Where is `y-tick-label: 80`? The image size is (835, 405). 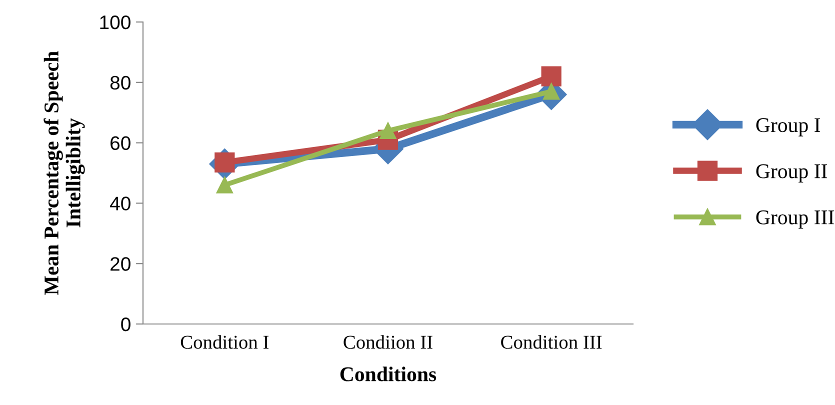 y-tick-label: 80 is located at coordinates (120, 83).